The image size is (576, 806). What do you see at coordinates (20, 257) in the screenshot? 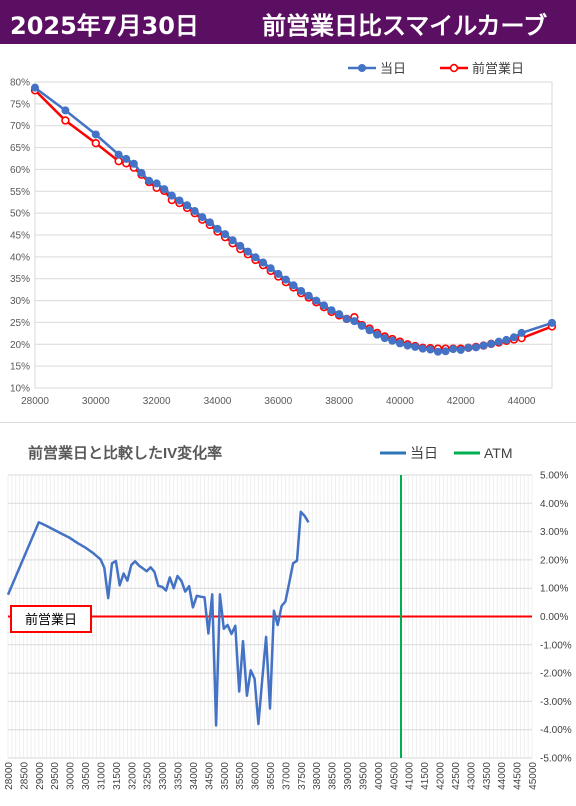
I see `y-tick-label: 40%` at bounding box center [20, 257].